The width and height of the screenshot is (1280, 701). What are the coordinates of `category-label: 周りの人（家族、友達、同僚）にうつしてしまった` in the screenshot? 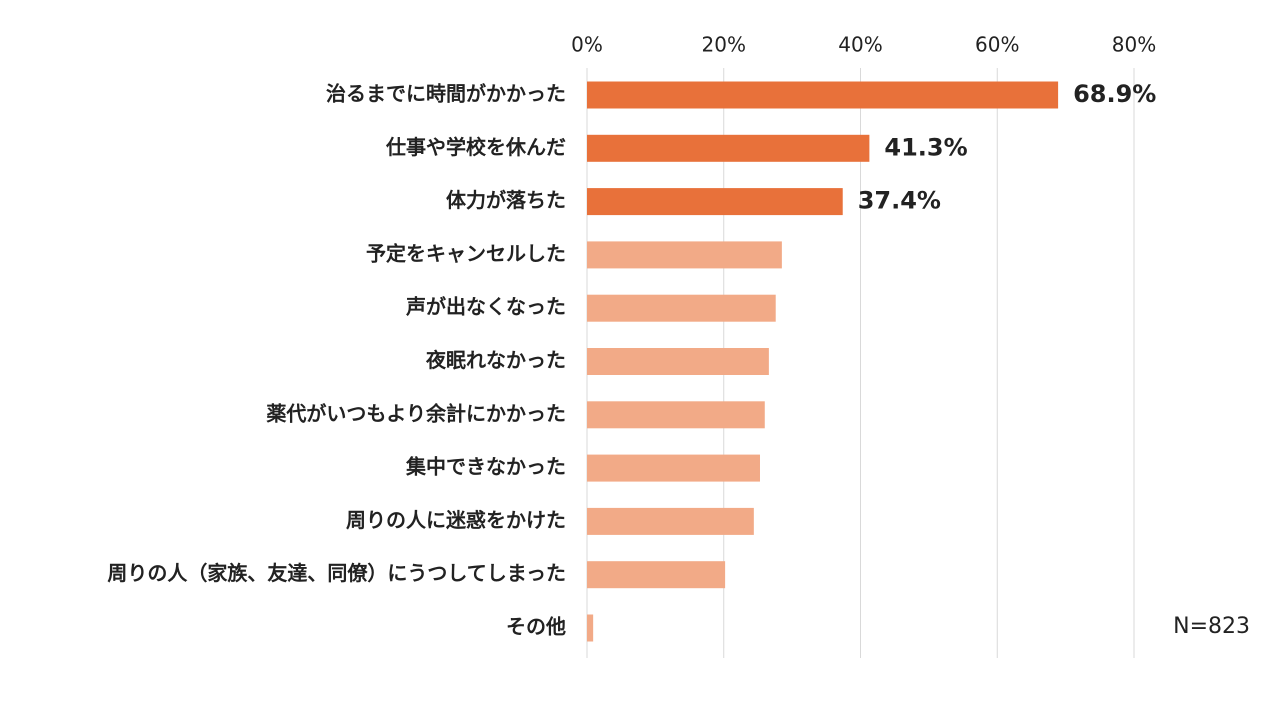 It's located at (336, 573).